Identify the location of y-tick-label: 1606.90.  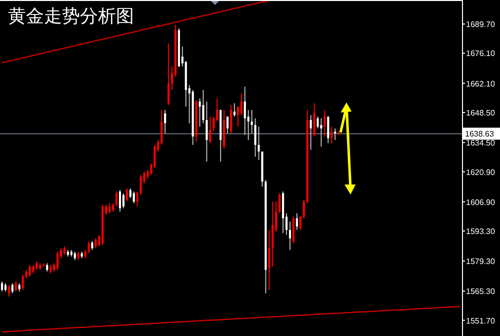
(481, 202).